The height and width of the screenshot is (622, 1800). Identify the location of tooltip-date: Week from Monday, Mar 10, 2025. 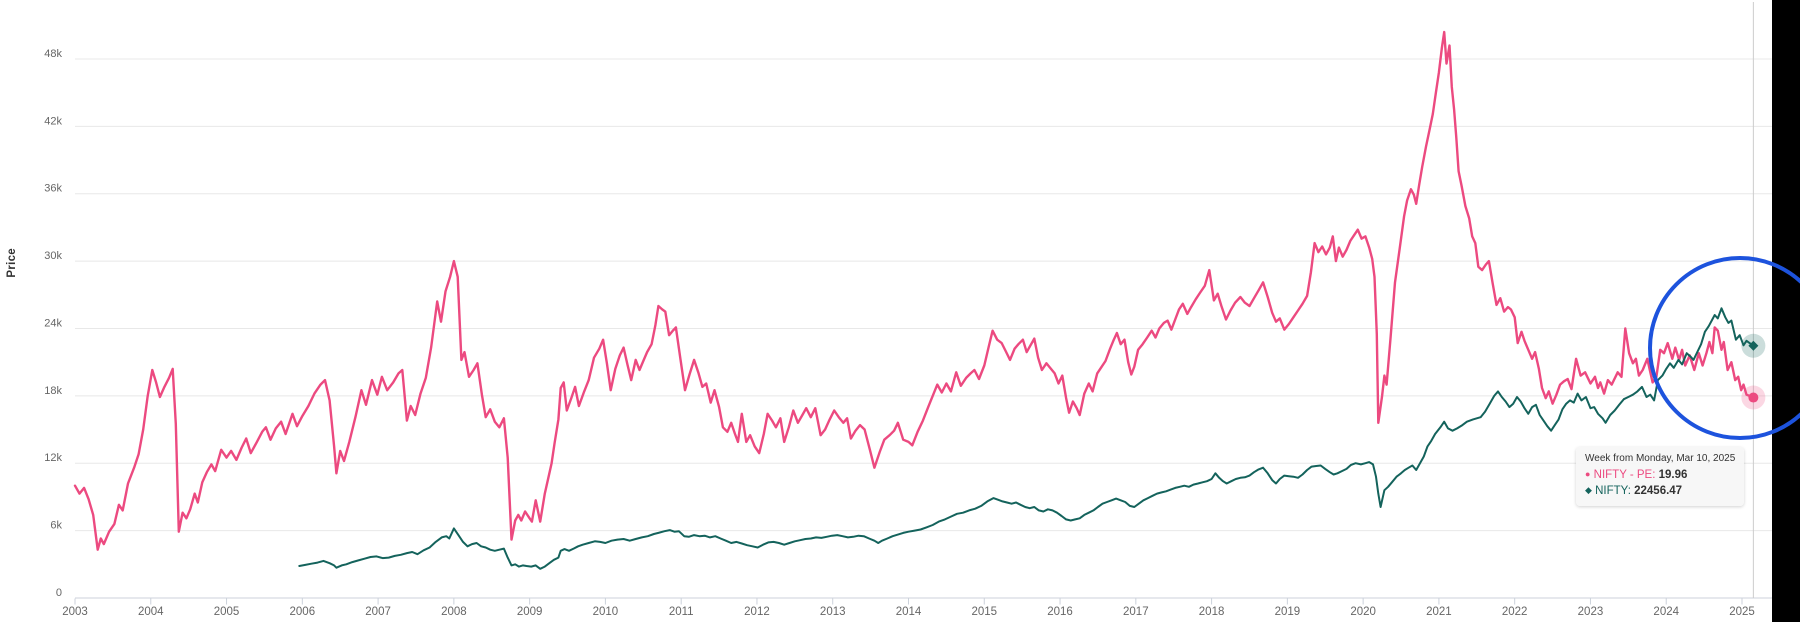
(1660, 458).